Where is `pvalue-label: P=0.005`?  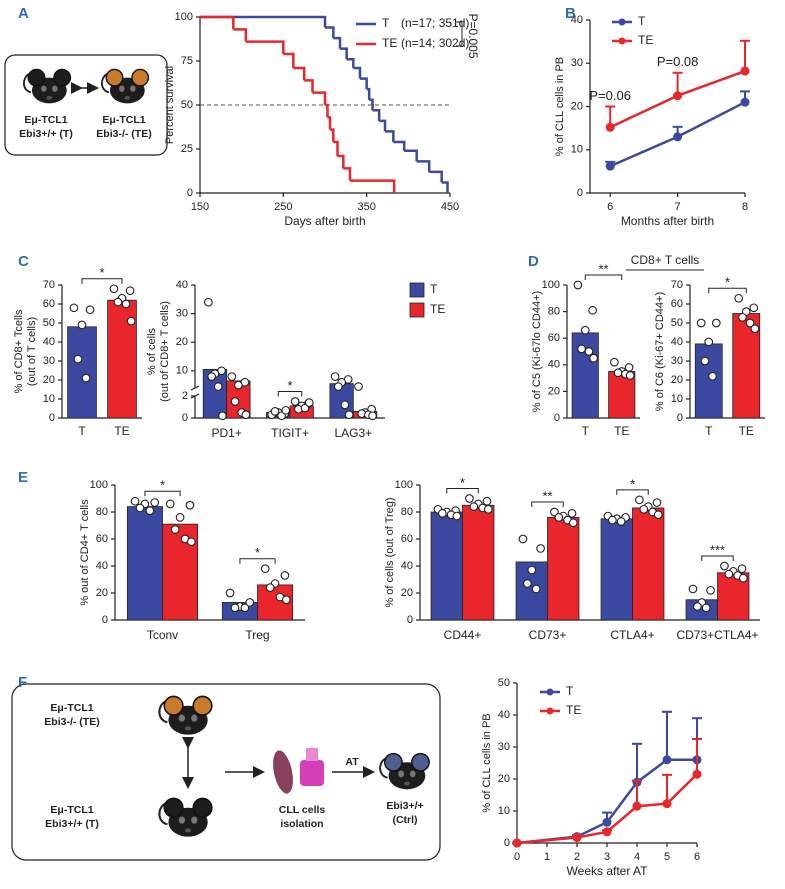 pvalue-label: P=0.005 is located at coordinates (473, 35).